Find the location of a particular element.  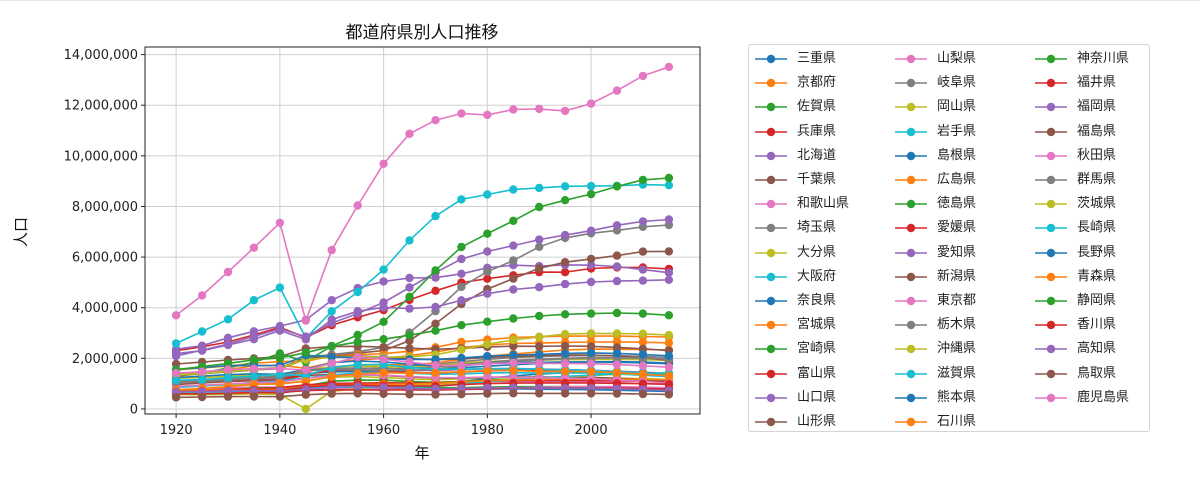

legend-label: 群馬県 is located at coordinates (1097, 179).